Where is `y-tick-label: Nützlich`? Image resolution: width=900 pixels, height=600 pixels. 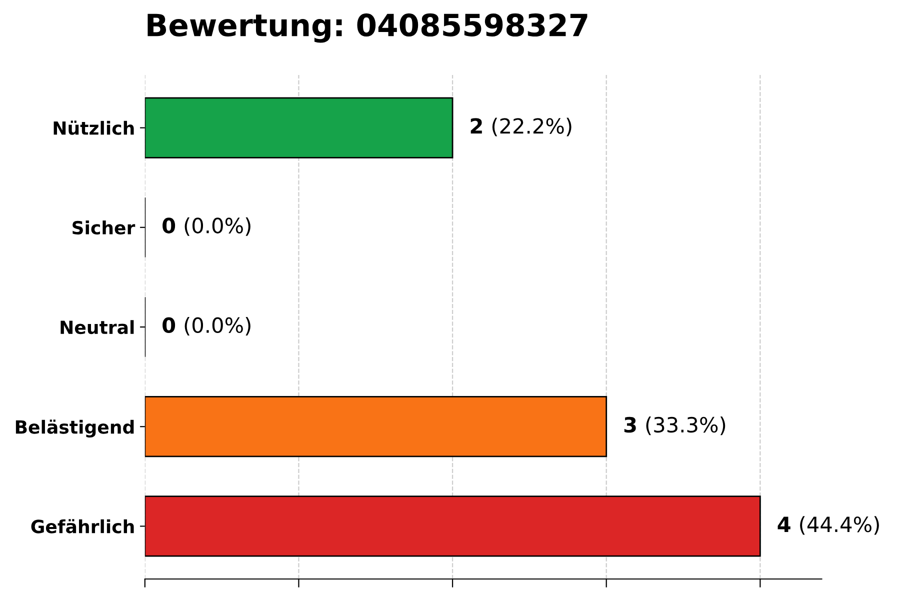
y-tick-label: Nützlich is located at coordinates (94, 127).